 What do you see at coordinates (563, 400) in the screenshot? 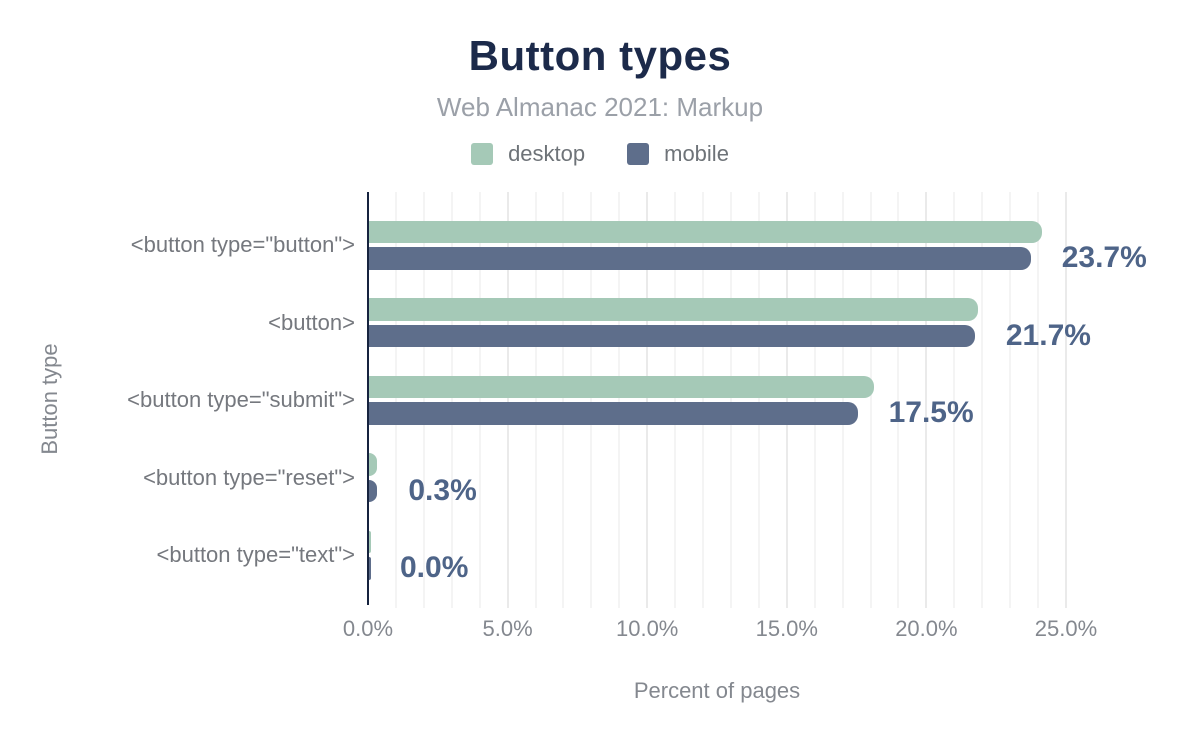
I see `gridline-7pct` at bounding box center [563, 400].